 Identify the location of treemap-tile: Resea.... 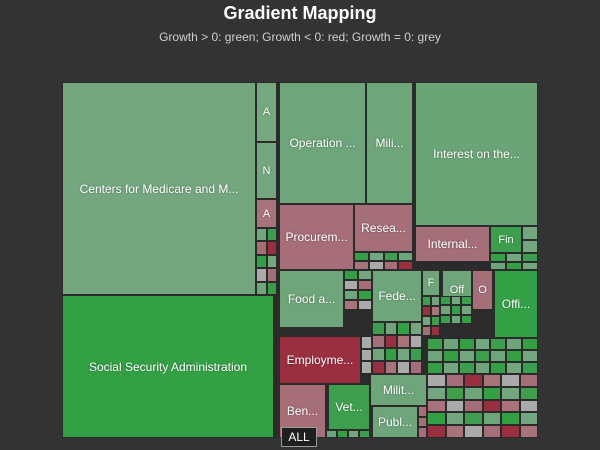
(383, 228).